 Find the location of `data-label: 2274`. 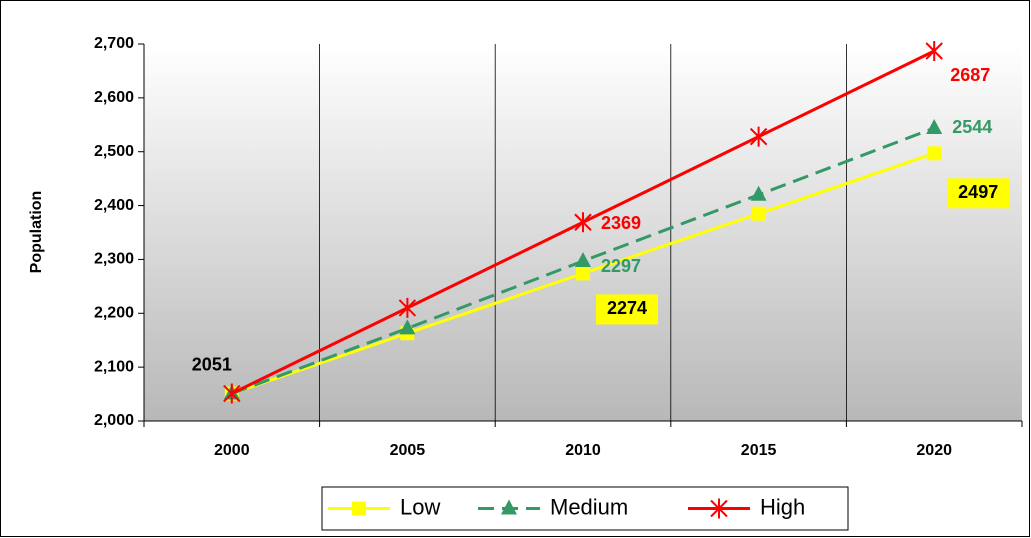

data-label: 2274 is located at coordinates (627, 308).